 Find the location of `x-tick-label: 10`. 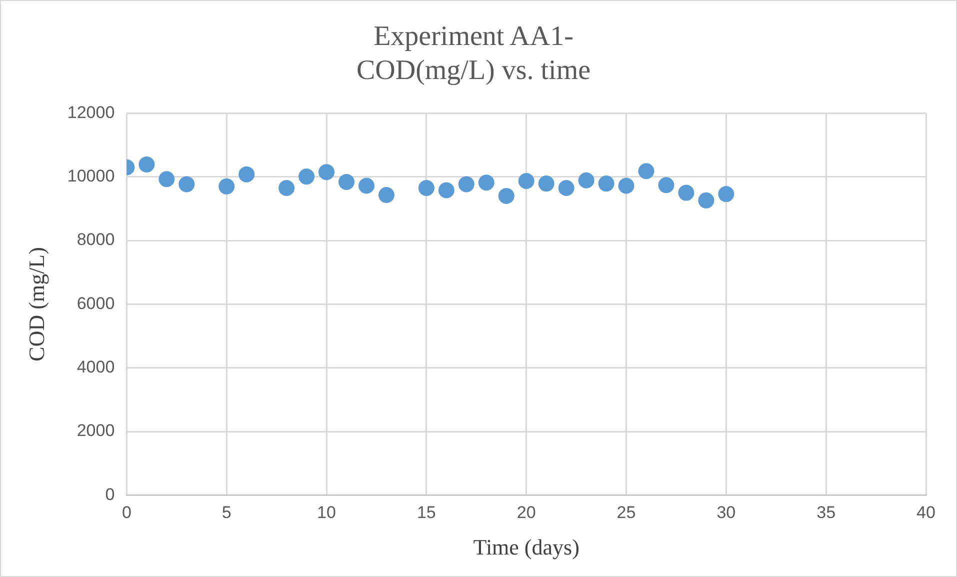

x-tick-label: 10 is located at coordinates (326, 512).